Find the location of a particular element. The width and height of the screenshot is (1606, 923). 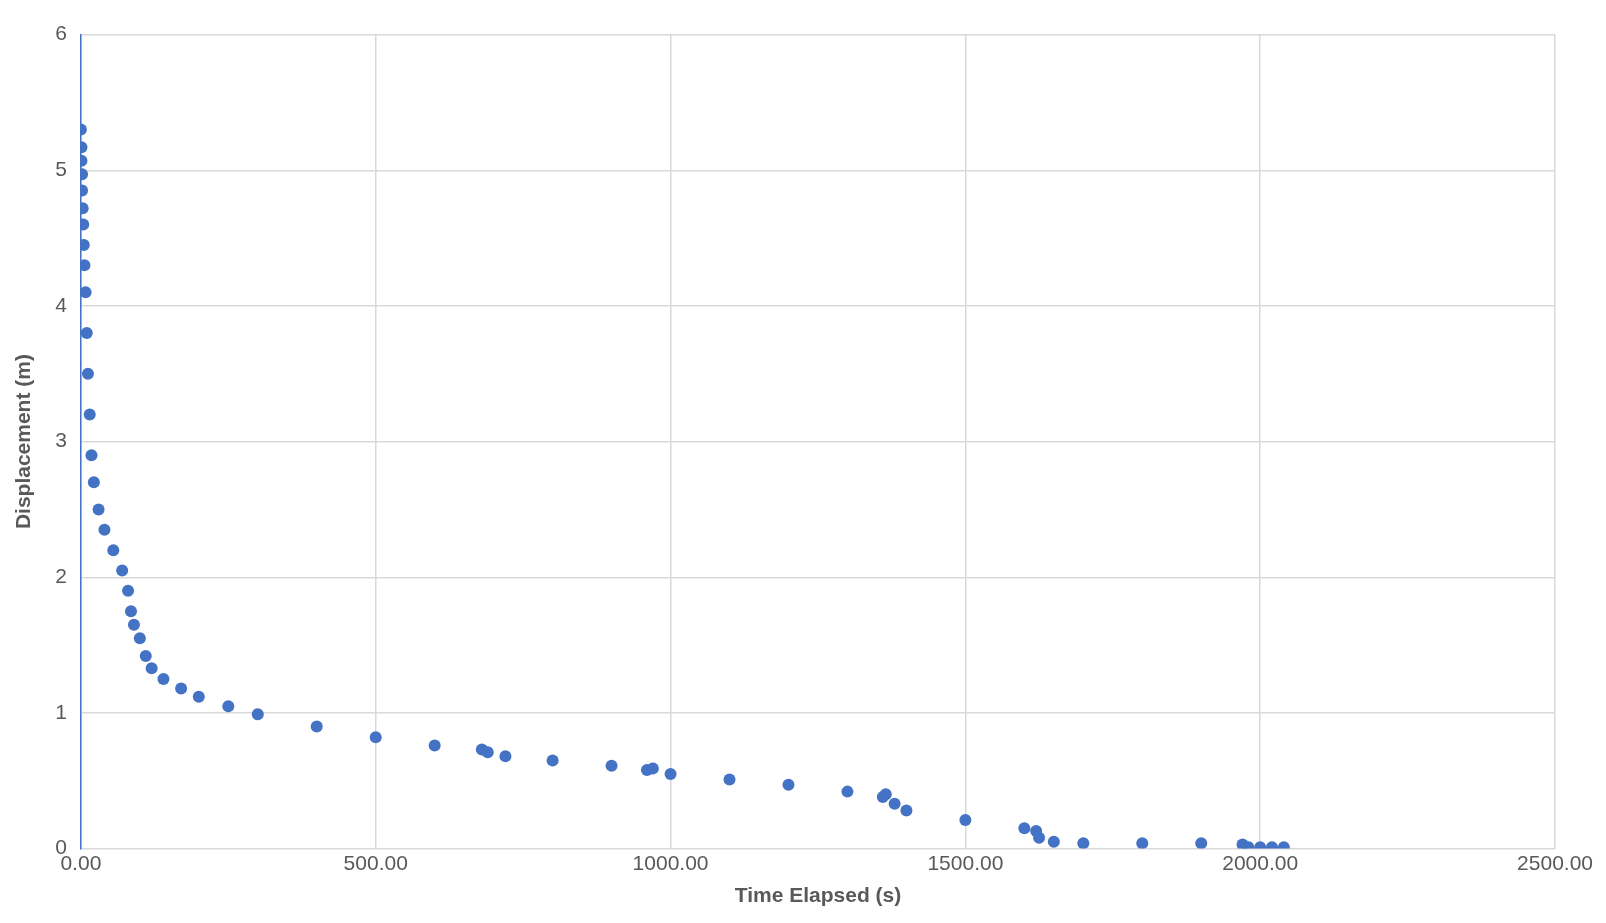

x-tick-label: 2000.00 is located at coordinates (1260, 862).